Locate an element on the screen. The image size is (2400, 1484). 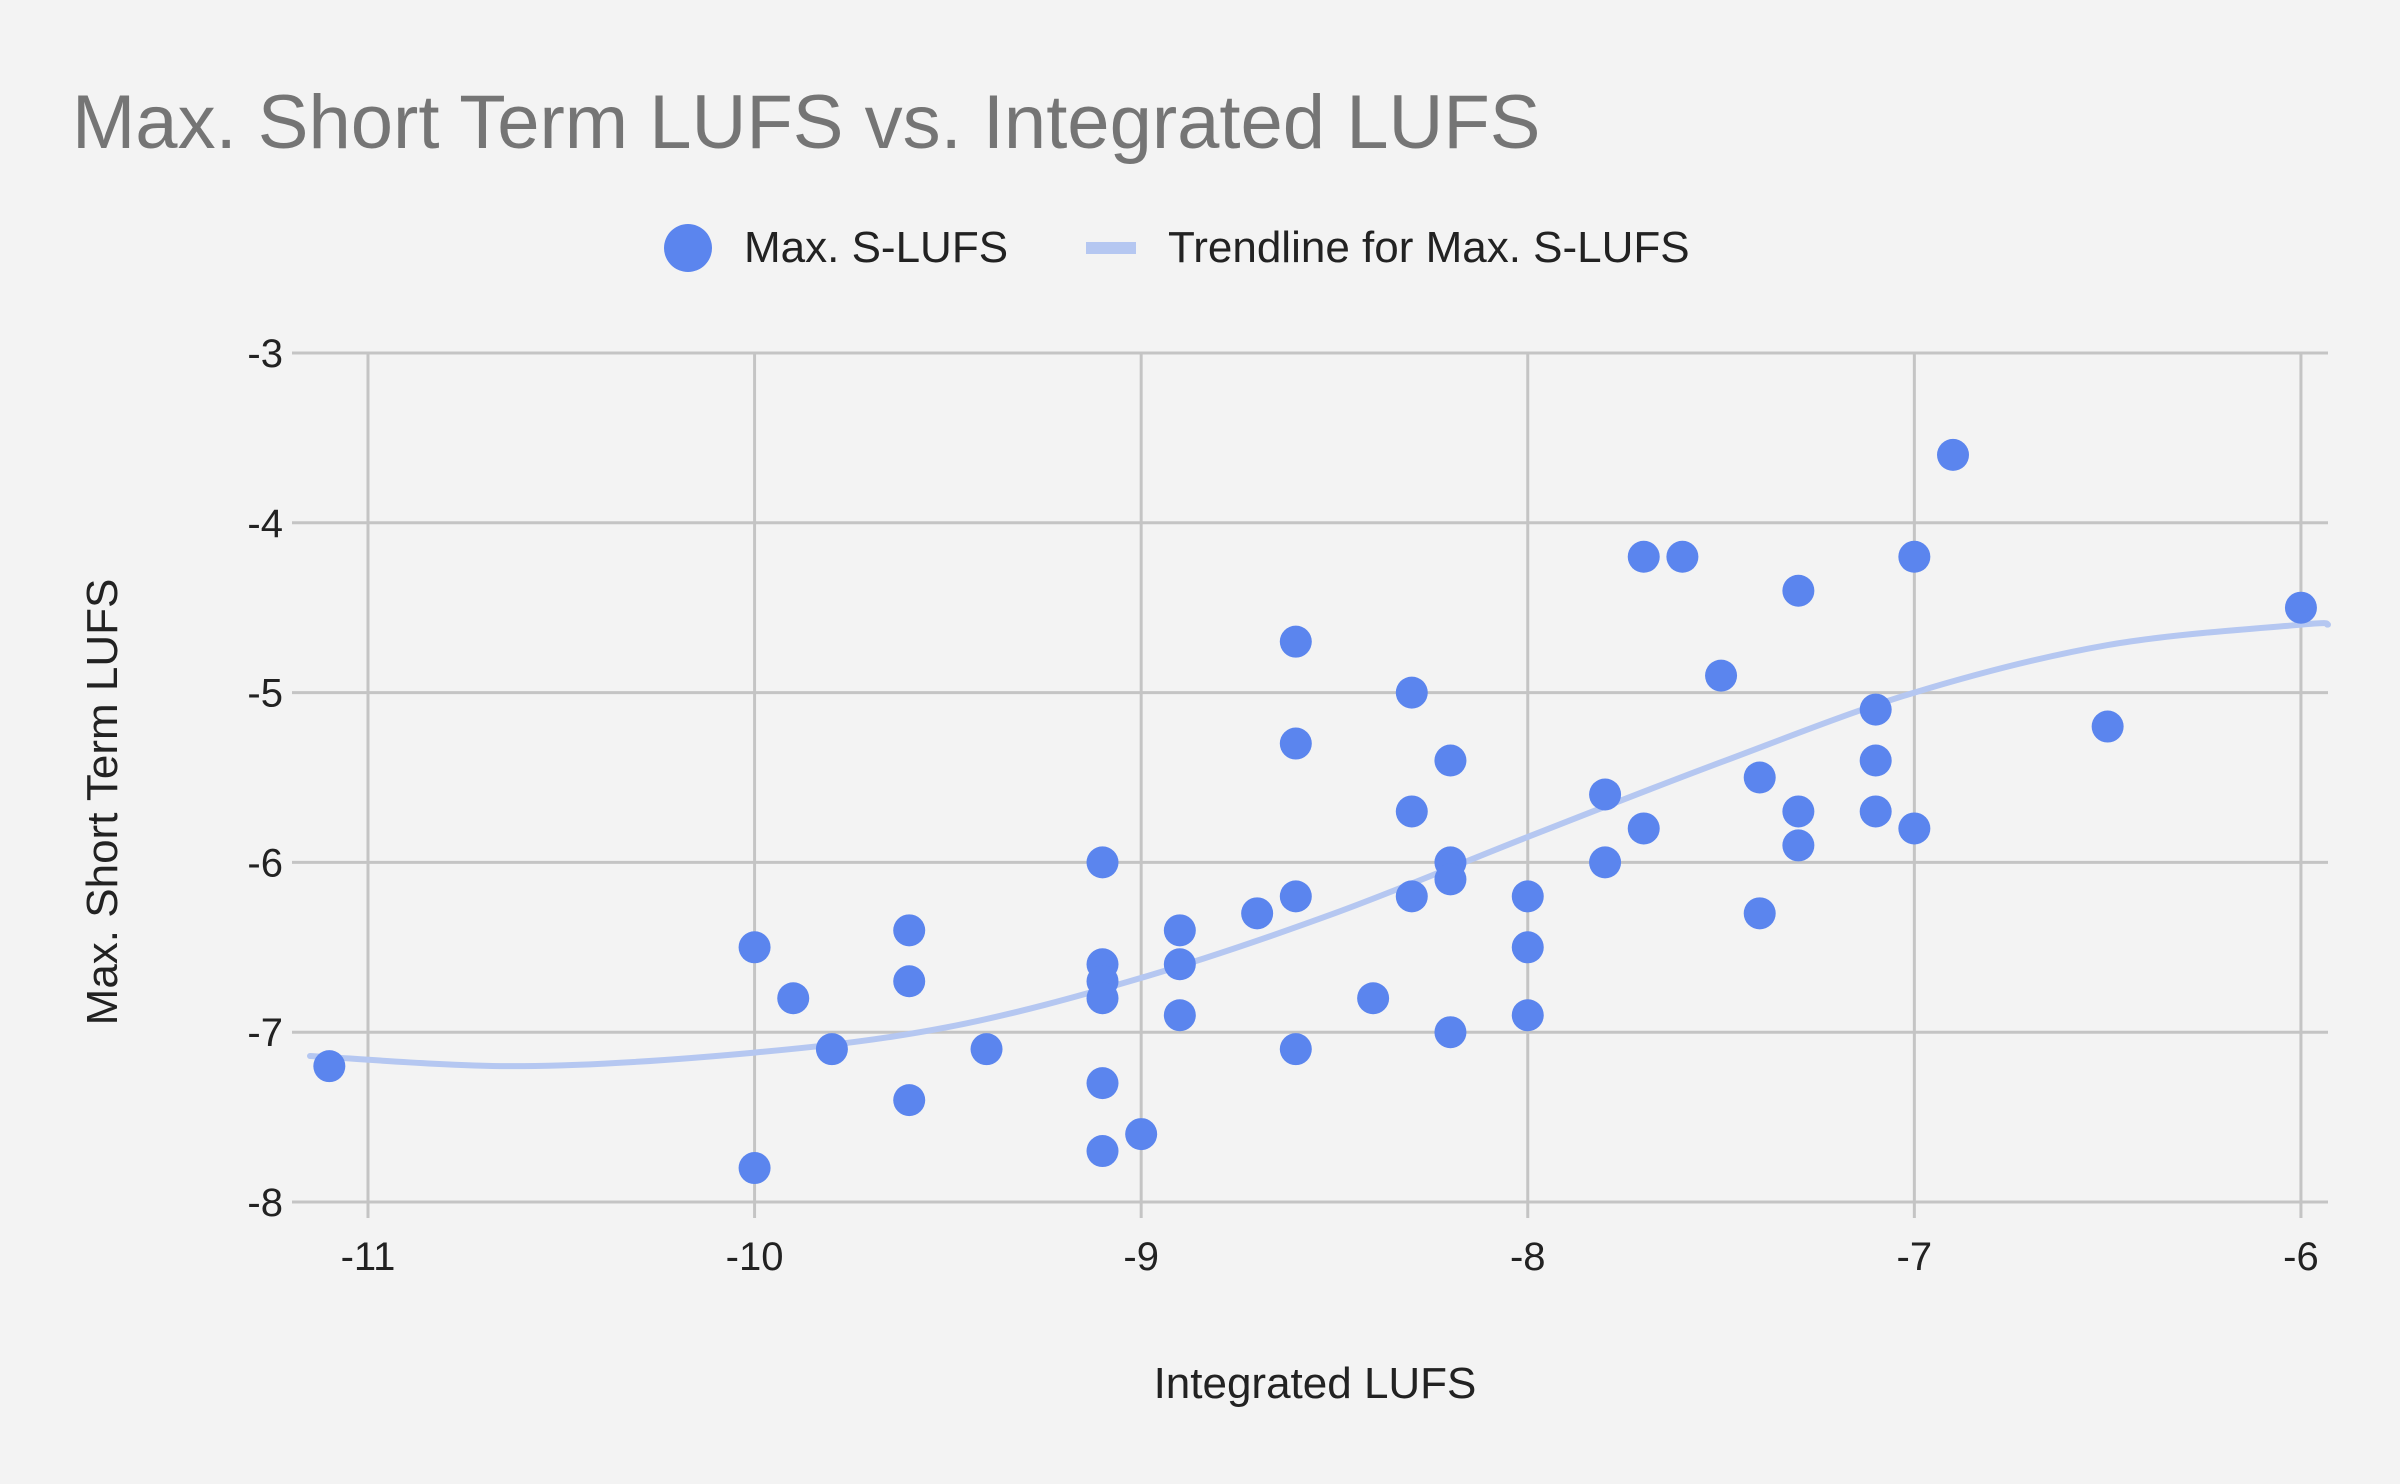
y-tick-label: -7 is located at coordinates (265, 1033).